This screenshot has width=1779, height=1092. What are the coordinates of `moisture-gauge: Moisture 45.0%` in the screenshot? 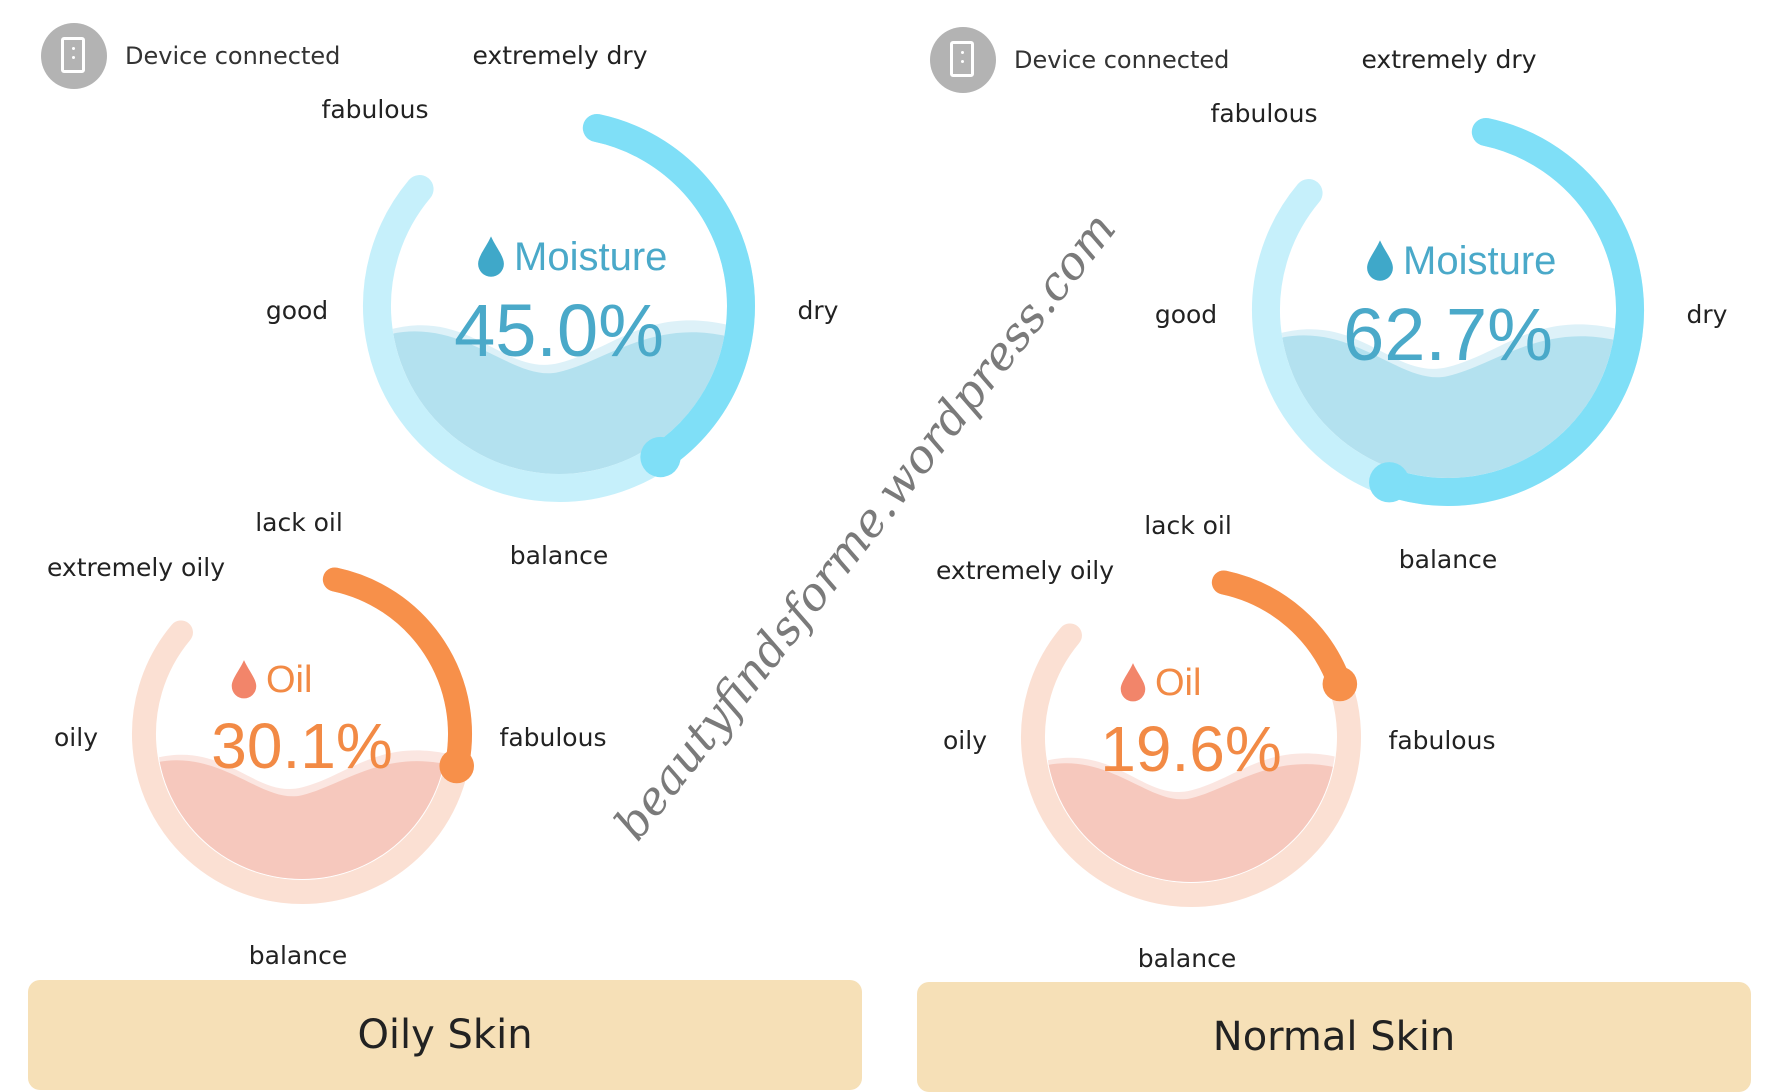 It's located at (559, 307).